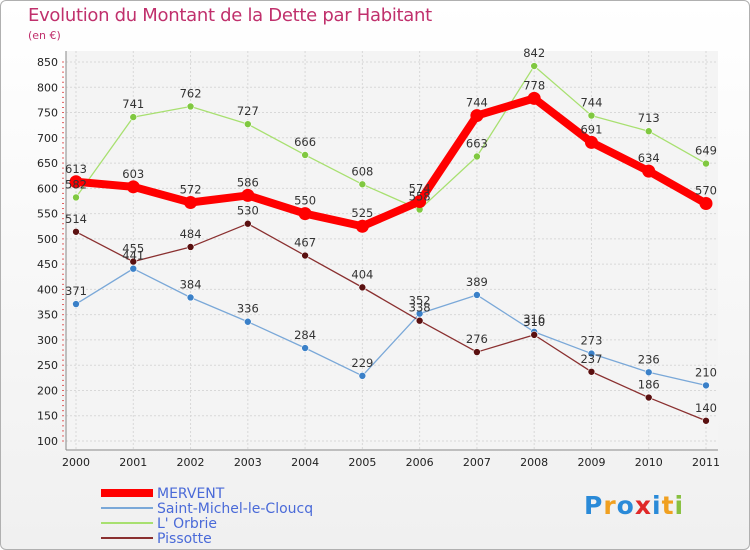  Describe the element at coordinates (248, 182) in the screenshot. I see `data-label: 586` at that location.